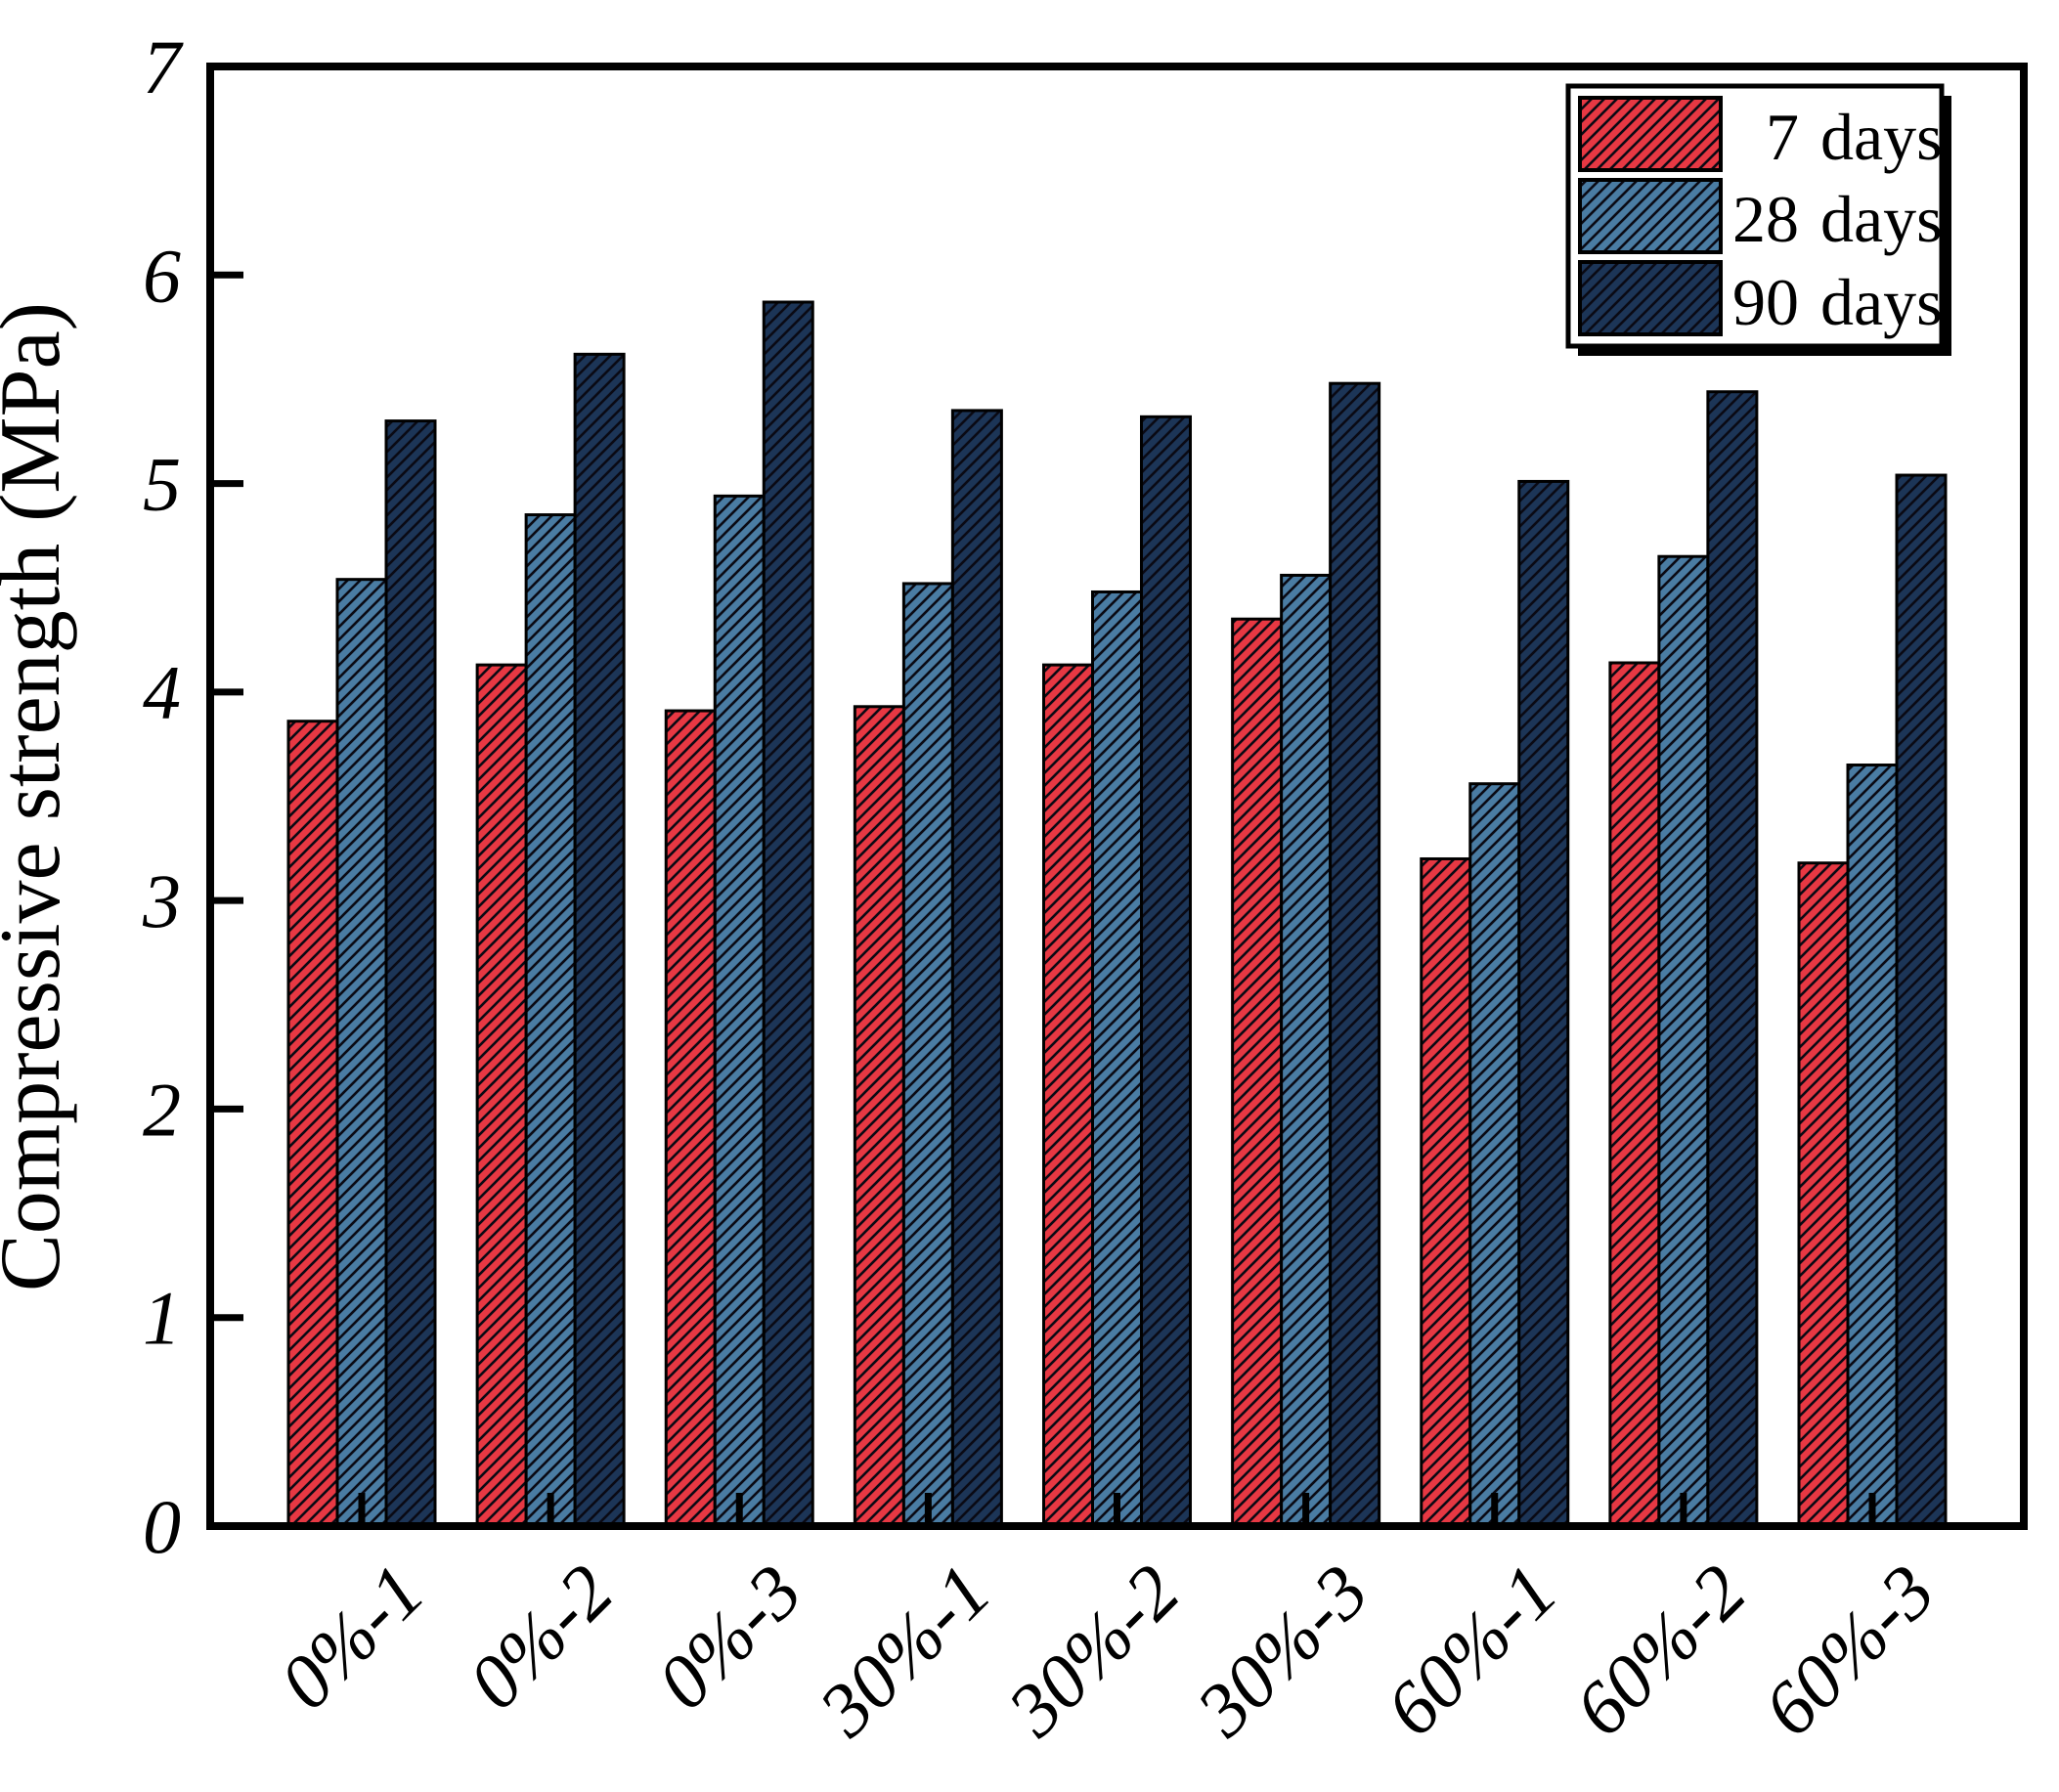 The width and height of the screenshot is (2059, 1792). I want to click on bar-90days-0%-2, so click(599, 940).